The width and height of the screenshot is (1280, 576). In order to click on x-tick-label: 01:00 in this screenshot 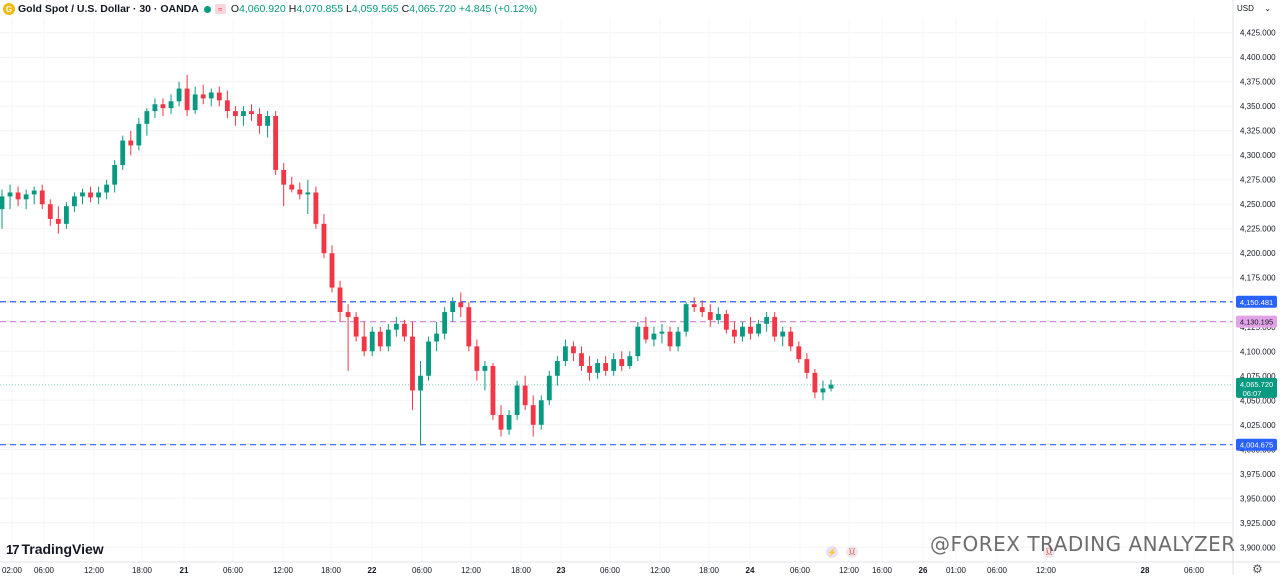, I will do `click(956, 570)`.